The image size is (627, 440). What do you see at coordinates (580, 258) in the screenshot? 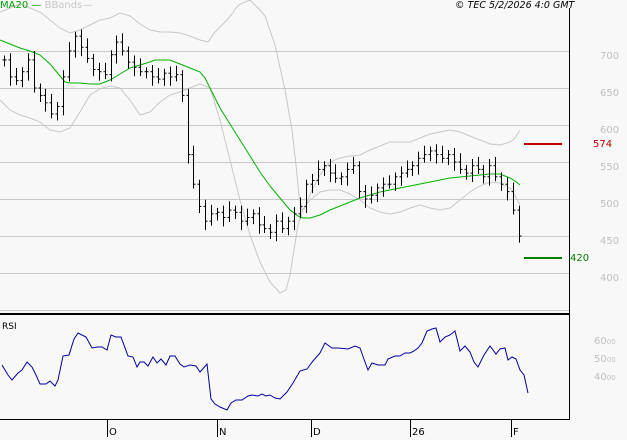
I see `support-label: 420` at bounding box center [580, 258].